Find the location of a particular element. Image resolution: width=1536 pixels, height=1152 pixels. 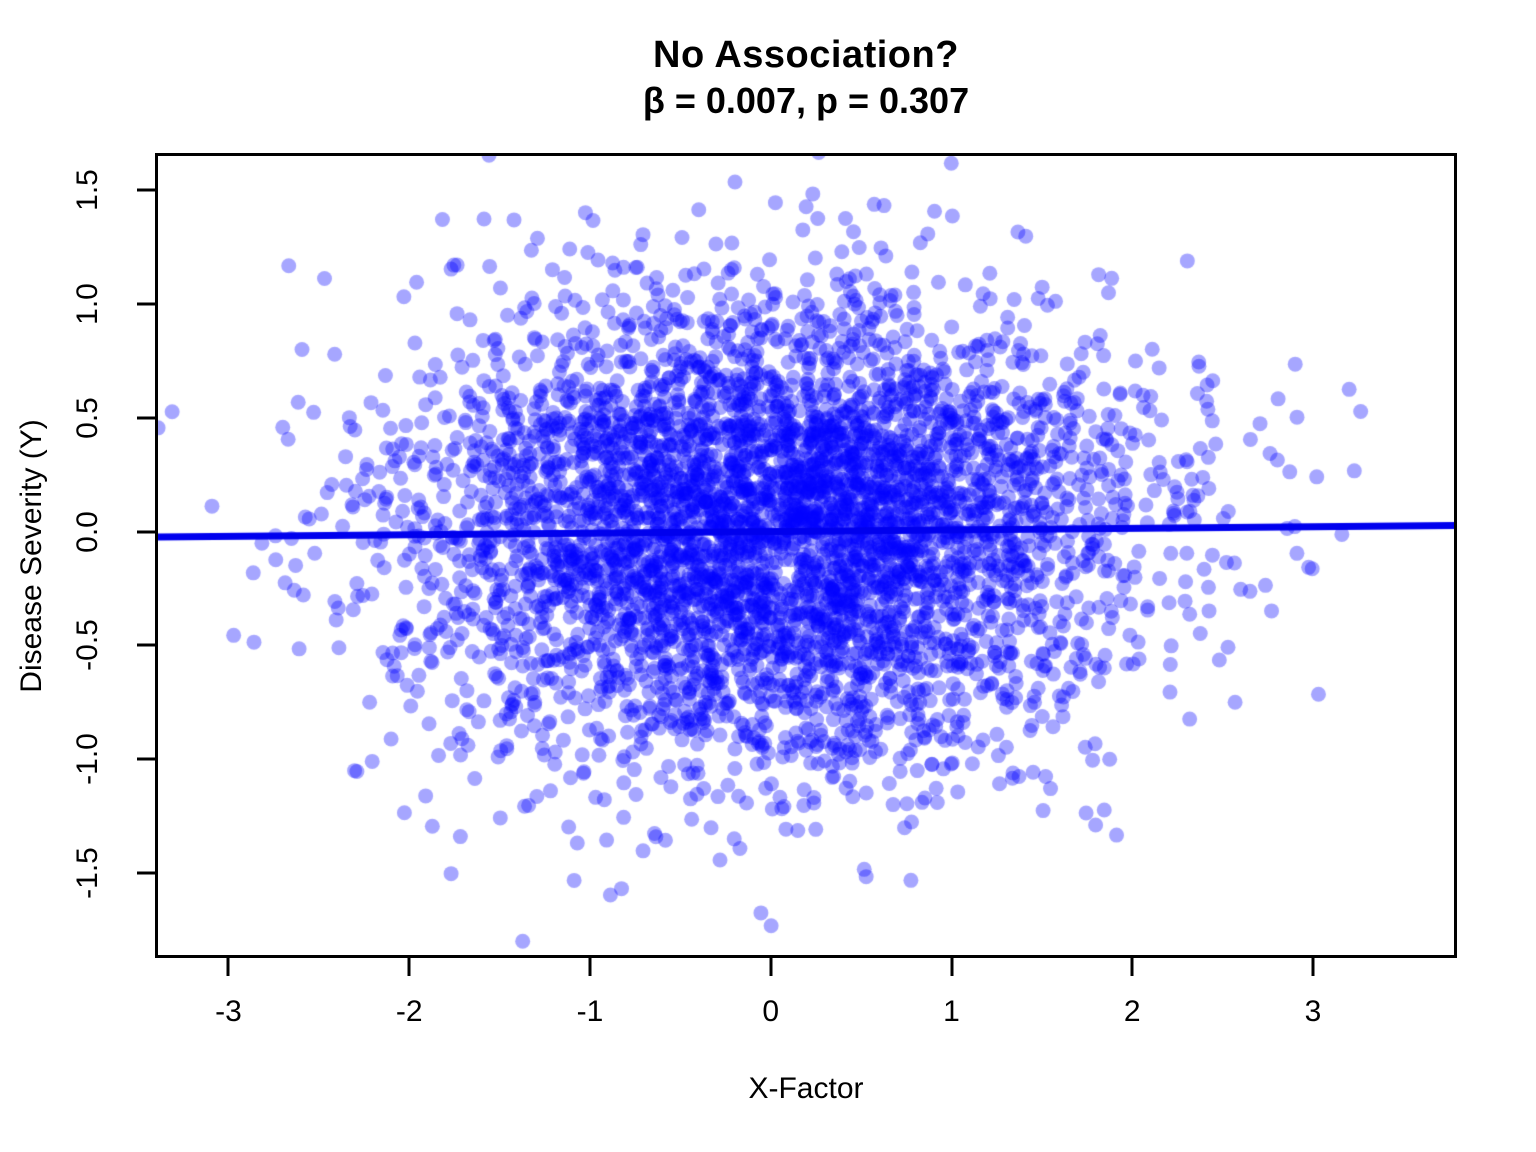

y-axis-label: Disease Severity (Y) is located at coordinates (31, 556).